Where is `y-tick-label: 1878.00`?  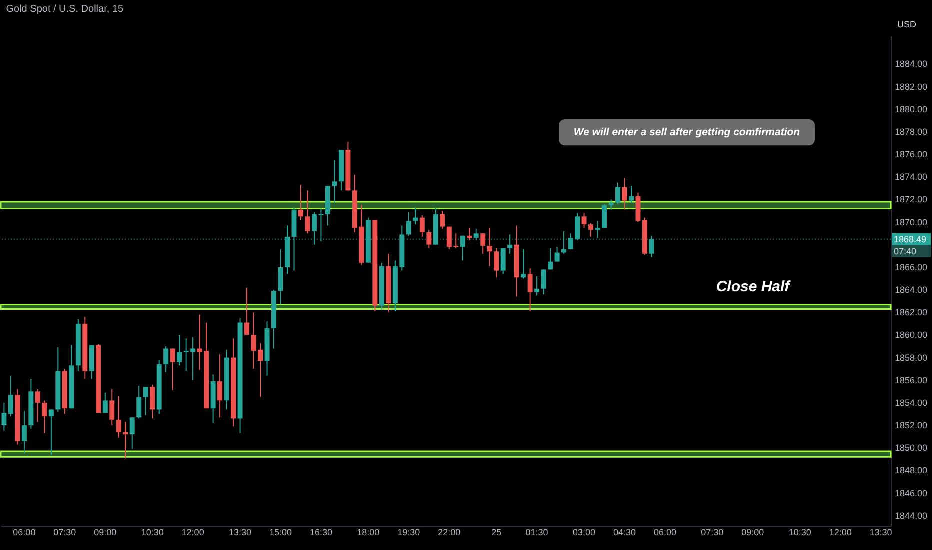 y-tick-label: 1878.00 is located at coordinates (911, 131).